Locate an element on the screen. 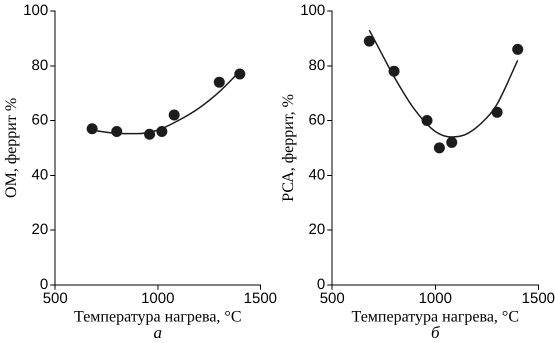  y-axis-title: ОМ, феррит % is located at coordinates (11, 148).